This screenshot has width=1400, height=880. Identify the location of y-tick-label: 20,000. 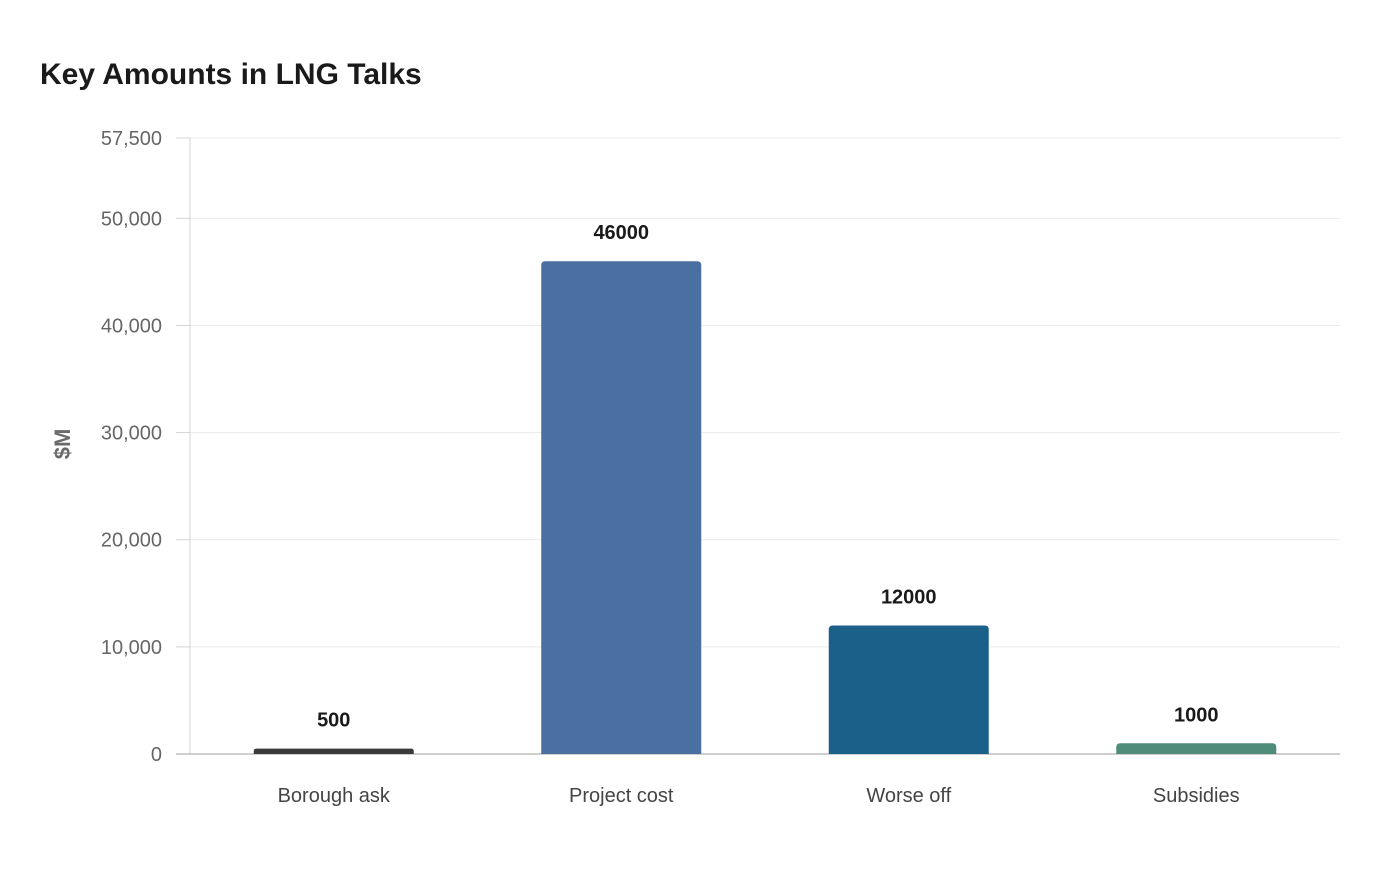
(131, 541).